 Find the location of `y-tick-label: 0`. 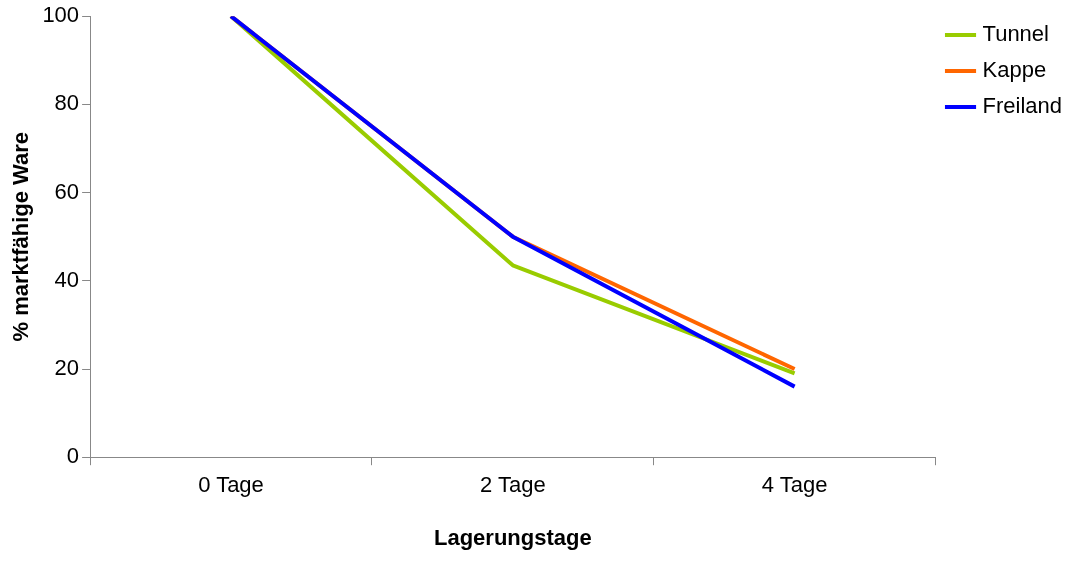

y-tick-label: 0 is located at coordinates (73, 456).